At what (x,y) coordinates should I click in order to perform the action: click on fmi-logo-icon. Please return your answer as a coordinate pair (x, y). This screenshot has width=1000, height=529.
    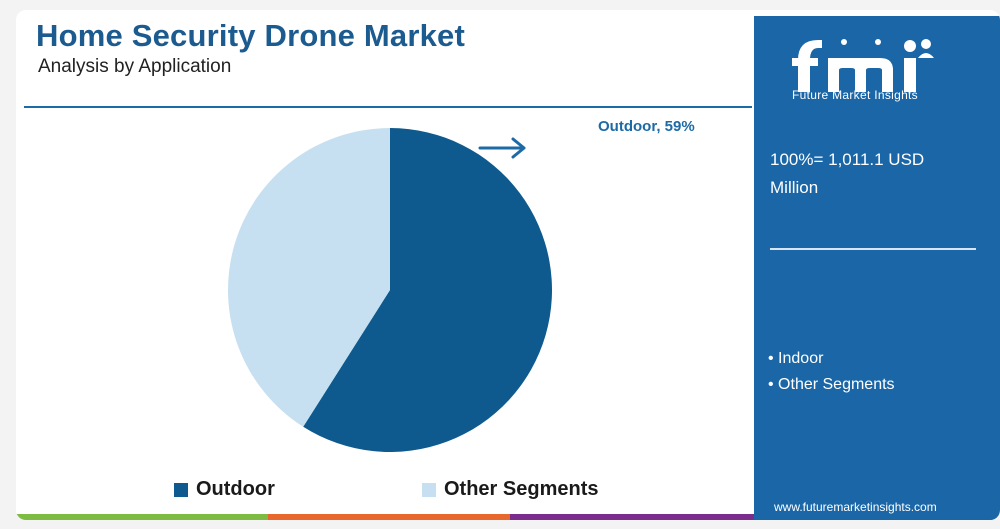
    Looking at the image, I should click on (863, 65).